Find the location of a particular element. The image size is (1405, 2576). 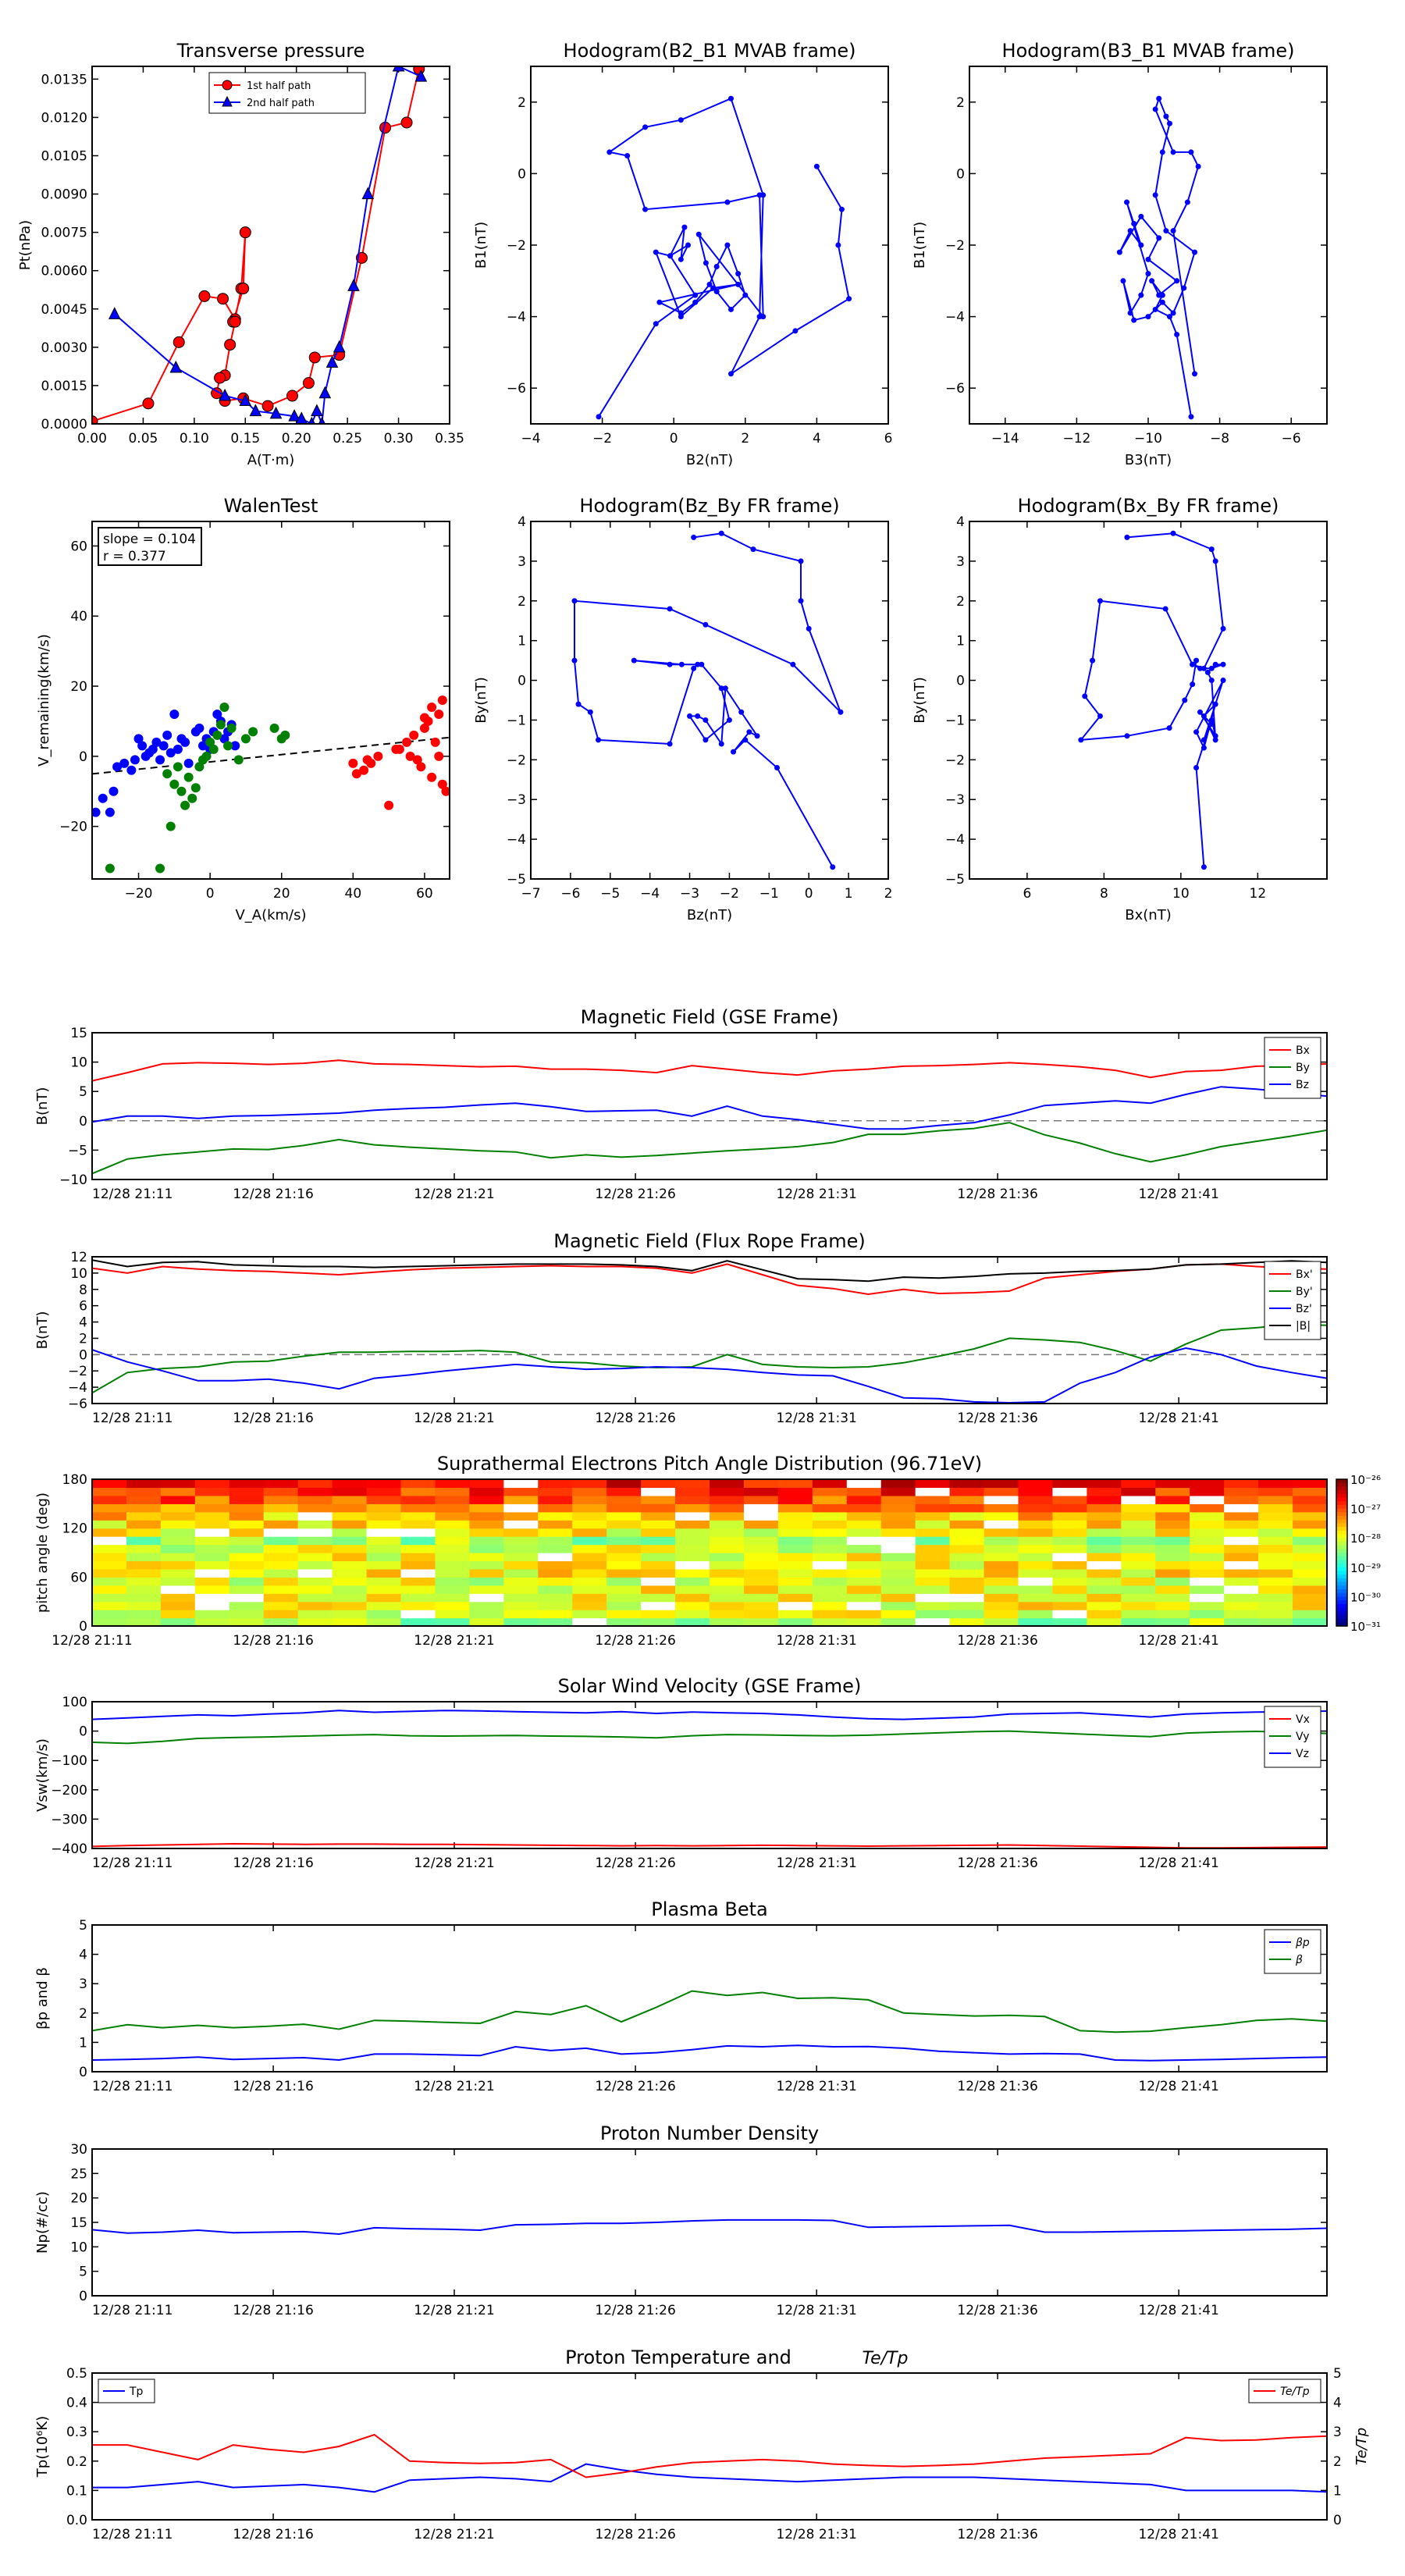

chart-title: Magnetic Field (Flux Rope Frame) is located at coordinates (709, 1241).